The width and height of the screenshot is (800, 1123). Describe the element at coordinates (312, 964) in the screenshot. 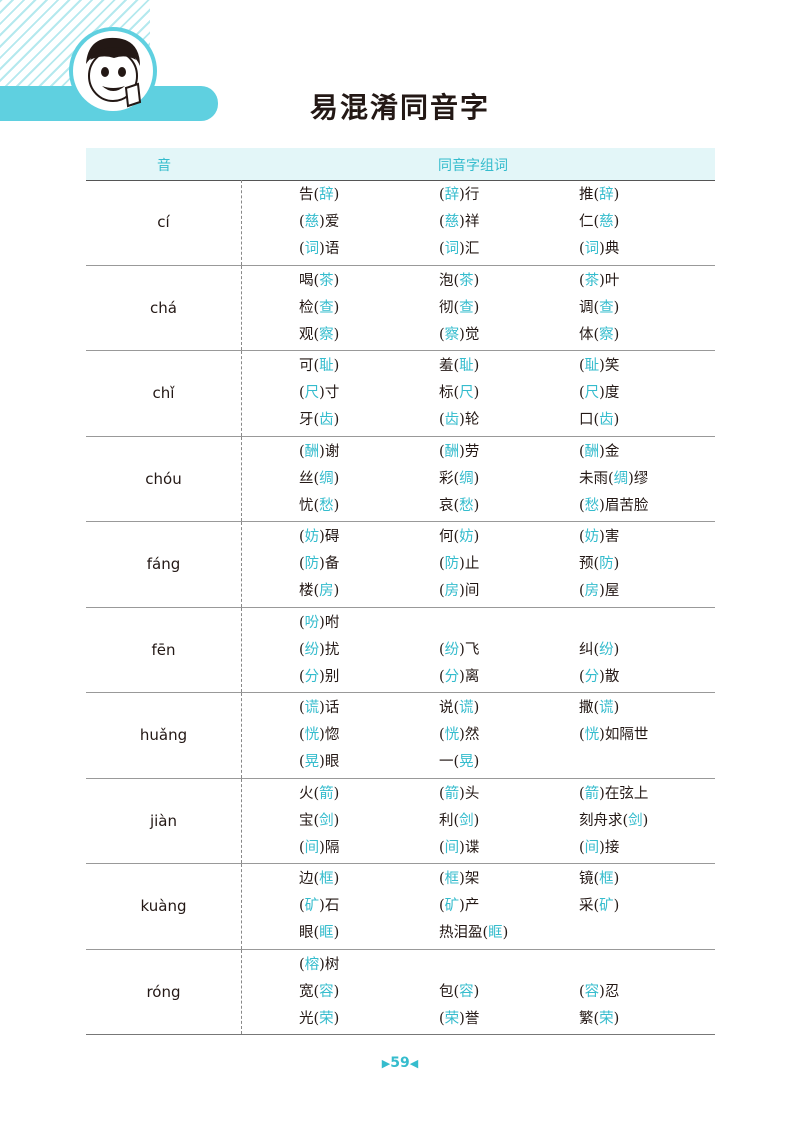

I see `homophone-char: 榕` at that location.